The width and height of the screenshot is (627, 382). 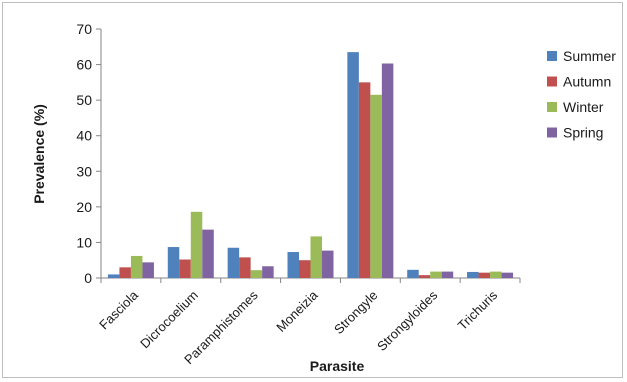 What do you see at coordinates (552, 56) in the screenshot?
I see `legend-swatch-summer` at bounding box center [552, 56].